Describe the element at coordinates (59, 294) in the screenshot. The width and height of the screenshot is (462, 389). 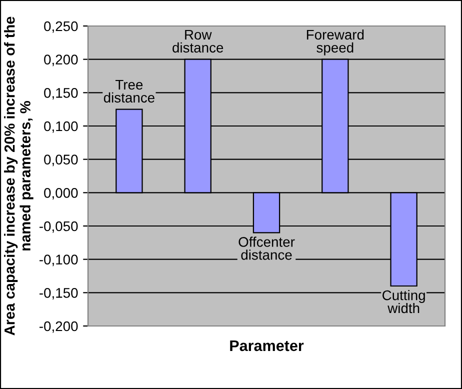
I see `y-tick-label: -0,150` at that location.